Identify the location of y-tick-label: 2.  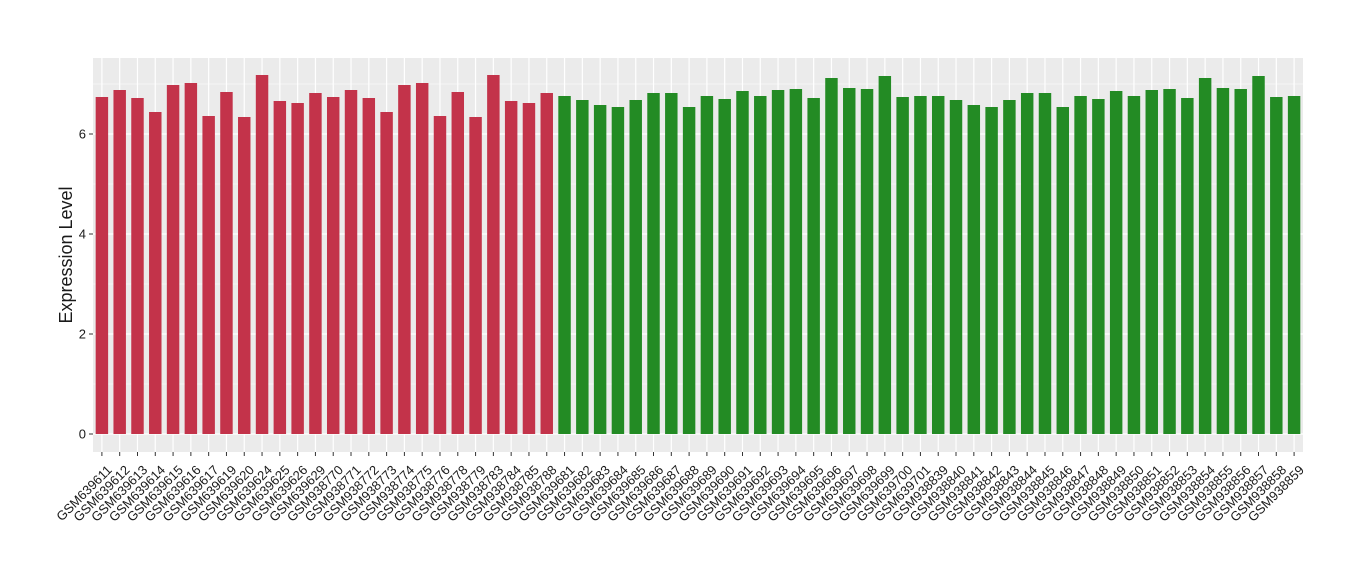
(82, 334).